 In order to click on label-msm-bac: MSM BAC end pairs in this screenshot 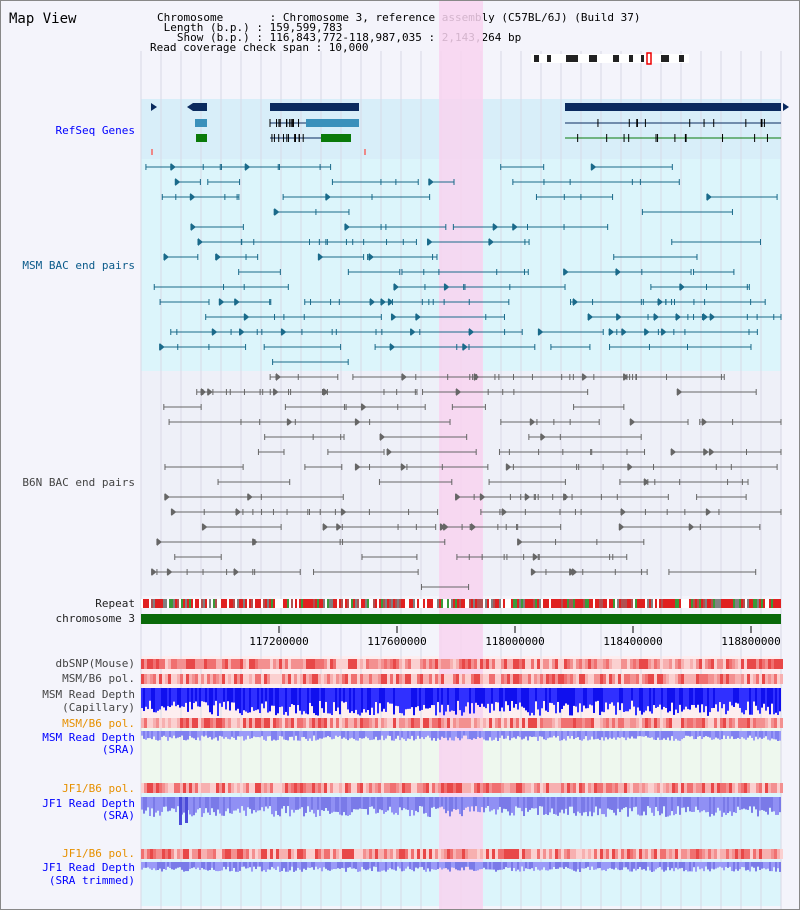, I will do `click(78, 265)`.